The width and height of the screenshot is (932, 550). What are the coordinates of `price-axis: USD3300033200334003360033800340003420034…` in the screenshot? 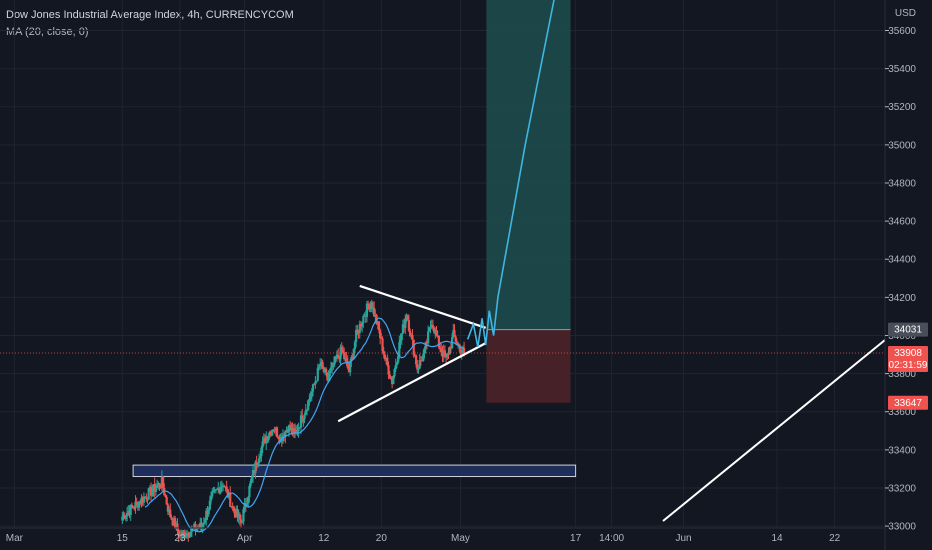 It's located at (900, 275).